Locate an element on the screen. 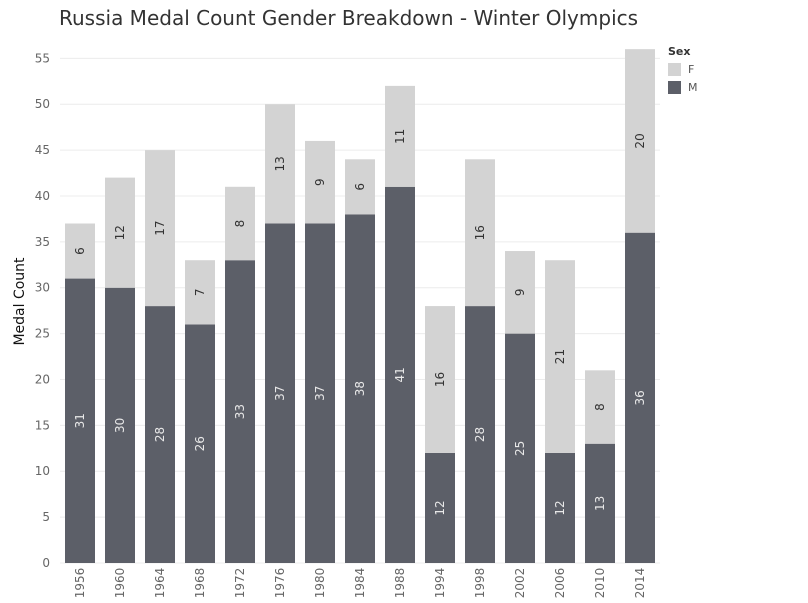 This screenshot has width=808, height=603. bar-m-1998 is located at coordinates (480, 434).